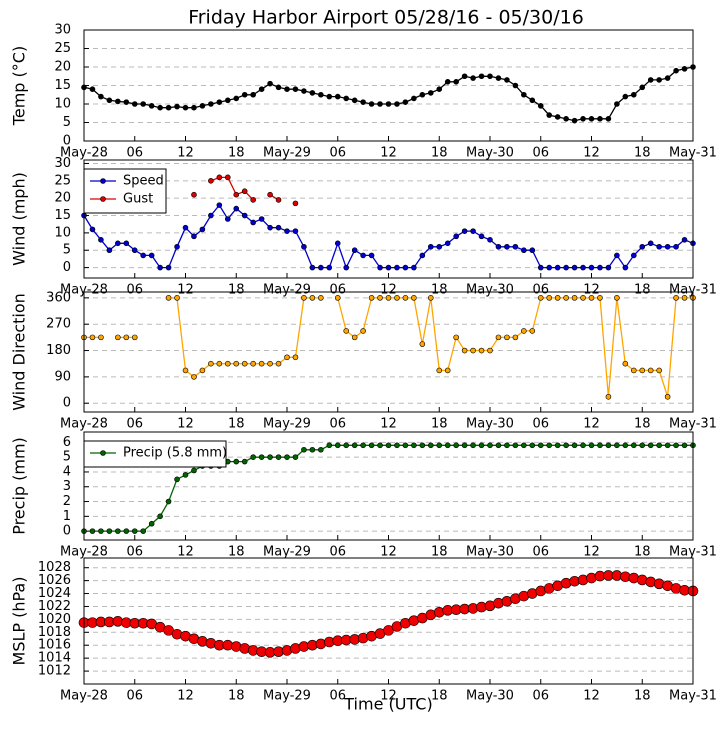 This screenshot has width=727, height=729. I want to click on legend-box, so click(125, 191).